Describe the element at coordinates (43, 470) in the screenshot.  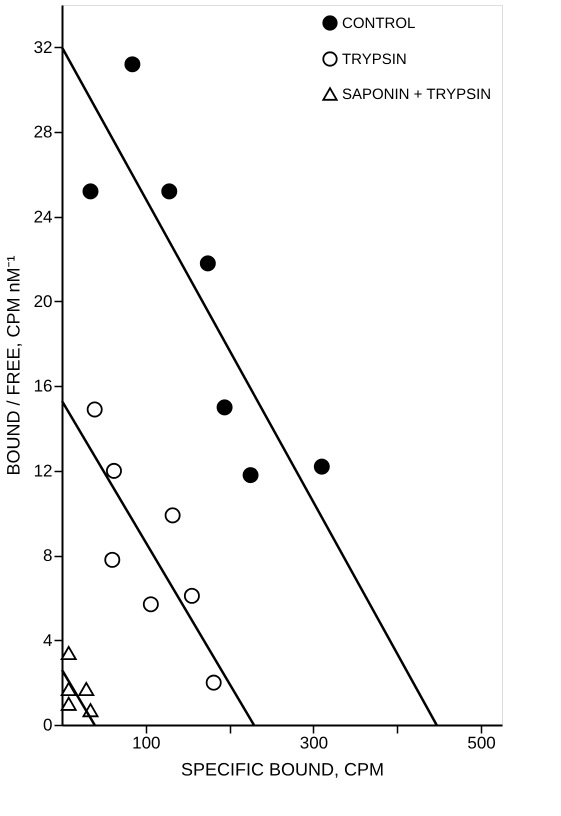
I see `y-tick-label: 12` at that location.